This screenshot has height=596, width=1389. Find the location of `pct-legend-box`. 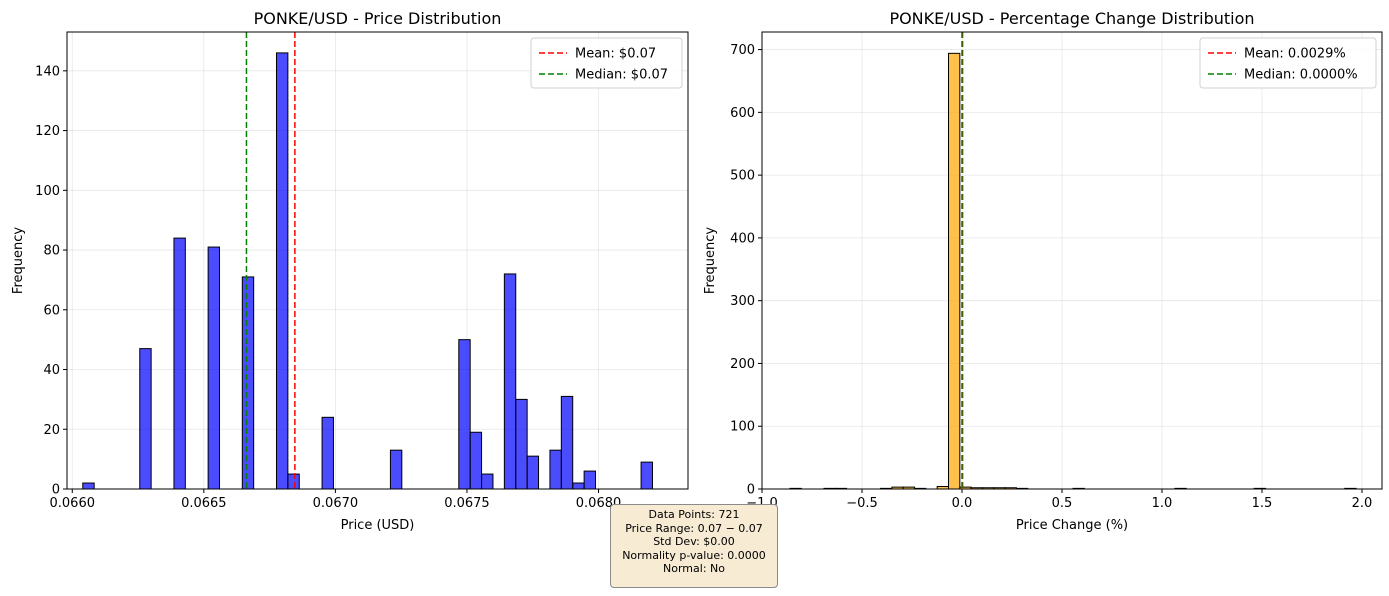

pct-legend-box is located at coordinates (1288, 63).